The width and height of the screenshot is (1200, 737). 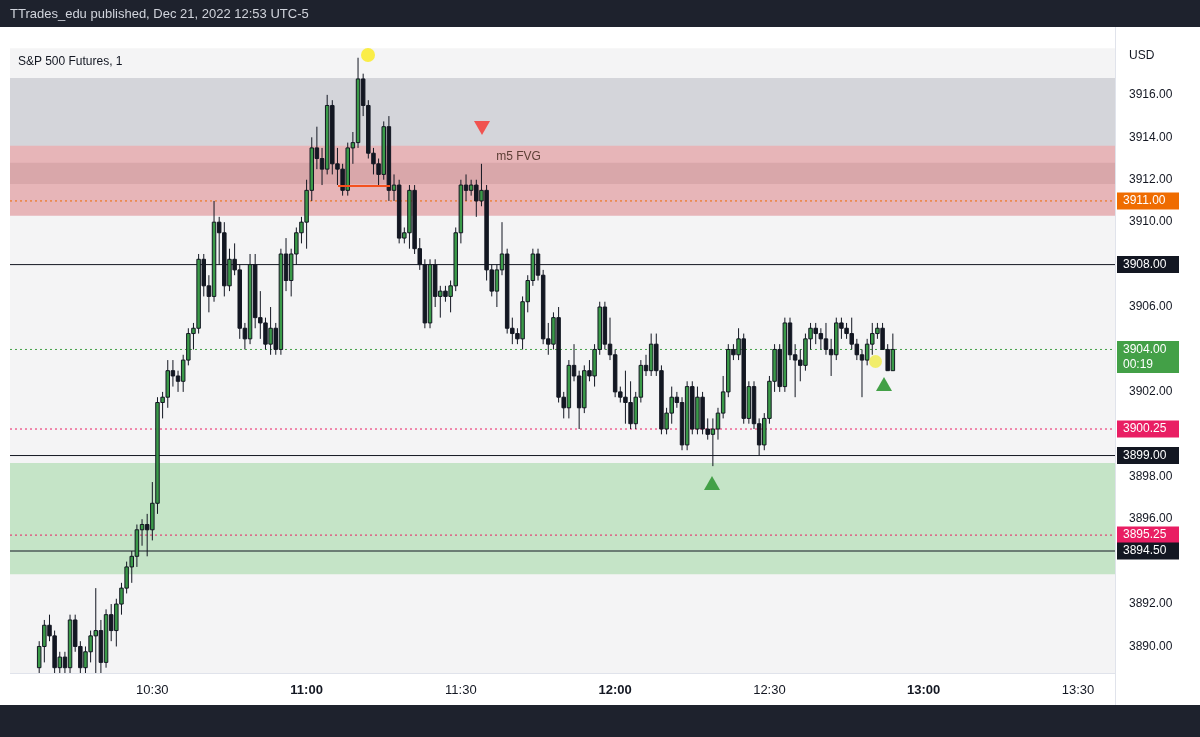 What do you see at coordinates (70, 60) in the screenshot?
I see `text: S&P 500 Futures, 1` at bounding box center [70, 60].